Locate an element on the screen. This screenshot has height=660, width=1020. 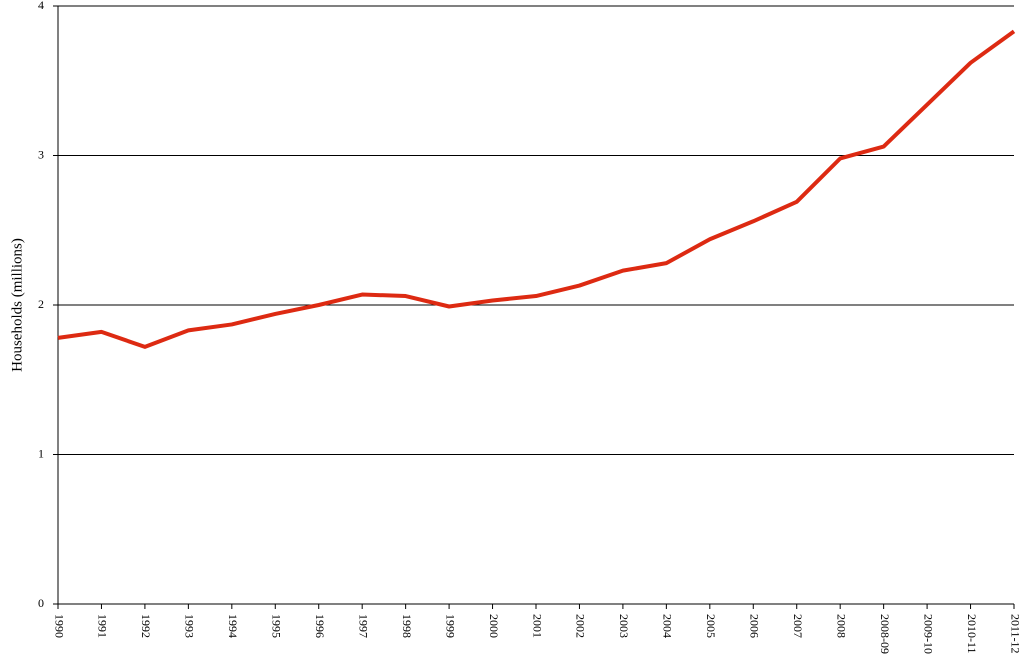
y-tick-label: 3 is located at coordinates (41, 154).